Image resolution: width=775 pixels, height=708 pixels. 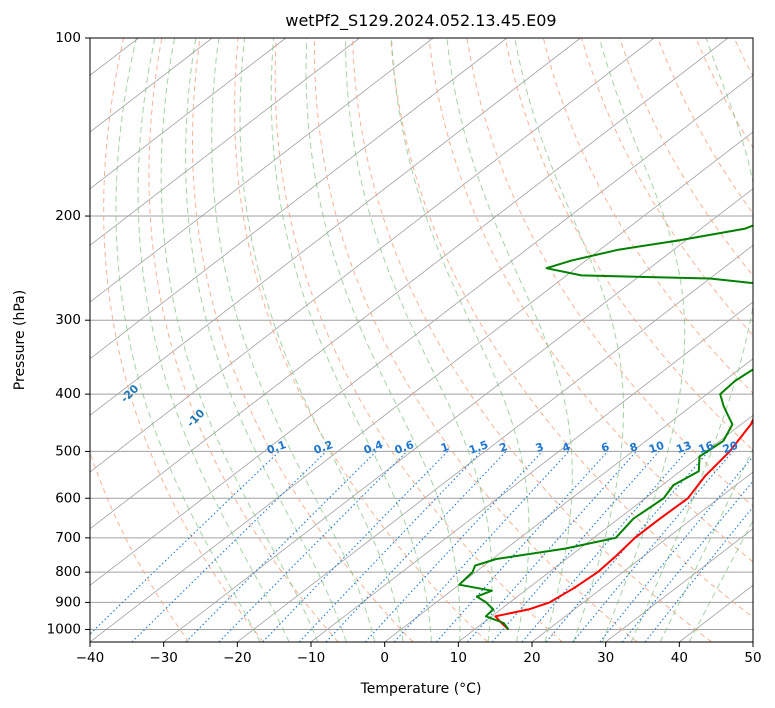 I want to click on x-tick-label: 30, so click(x=605, y=658).